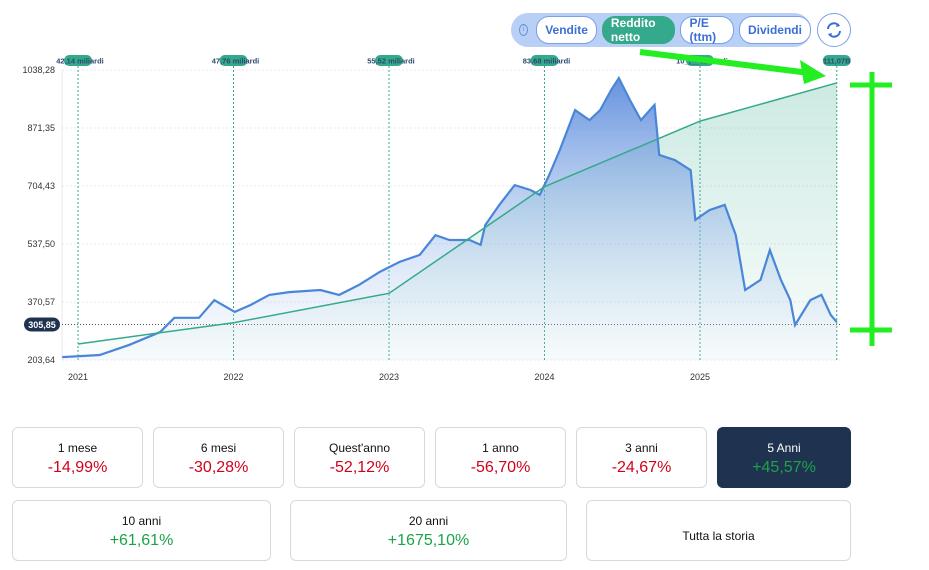 This screenshot has height=570, width=929. I want to click on period-label: Tutta la storia, so click(718, 536).